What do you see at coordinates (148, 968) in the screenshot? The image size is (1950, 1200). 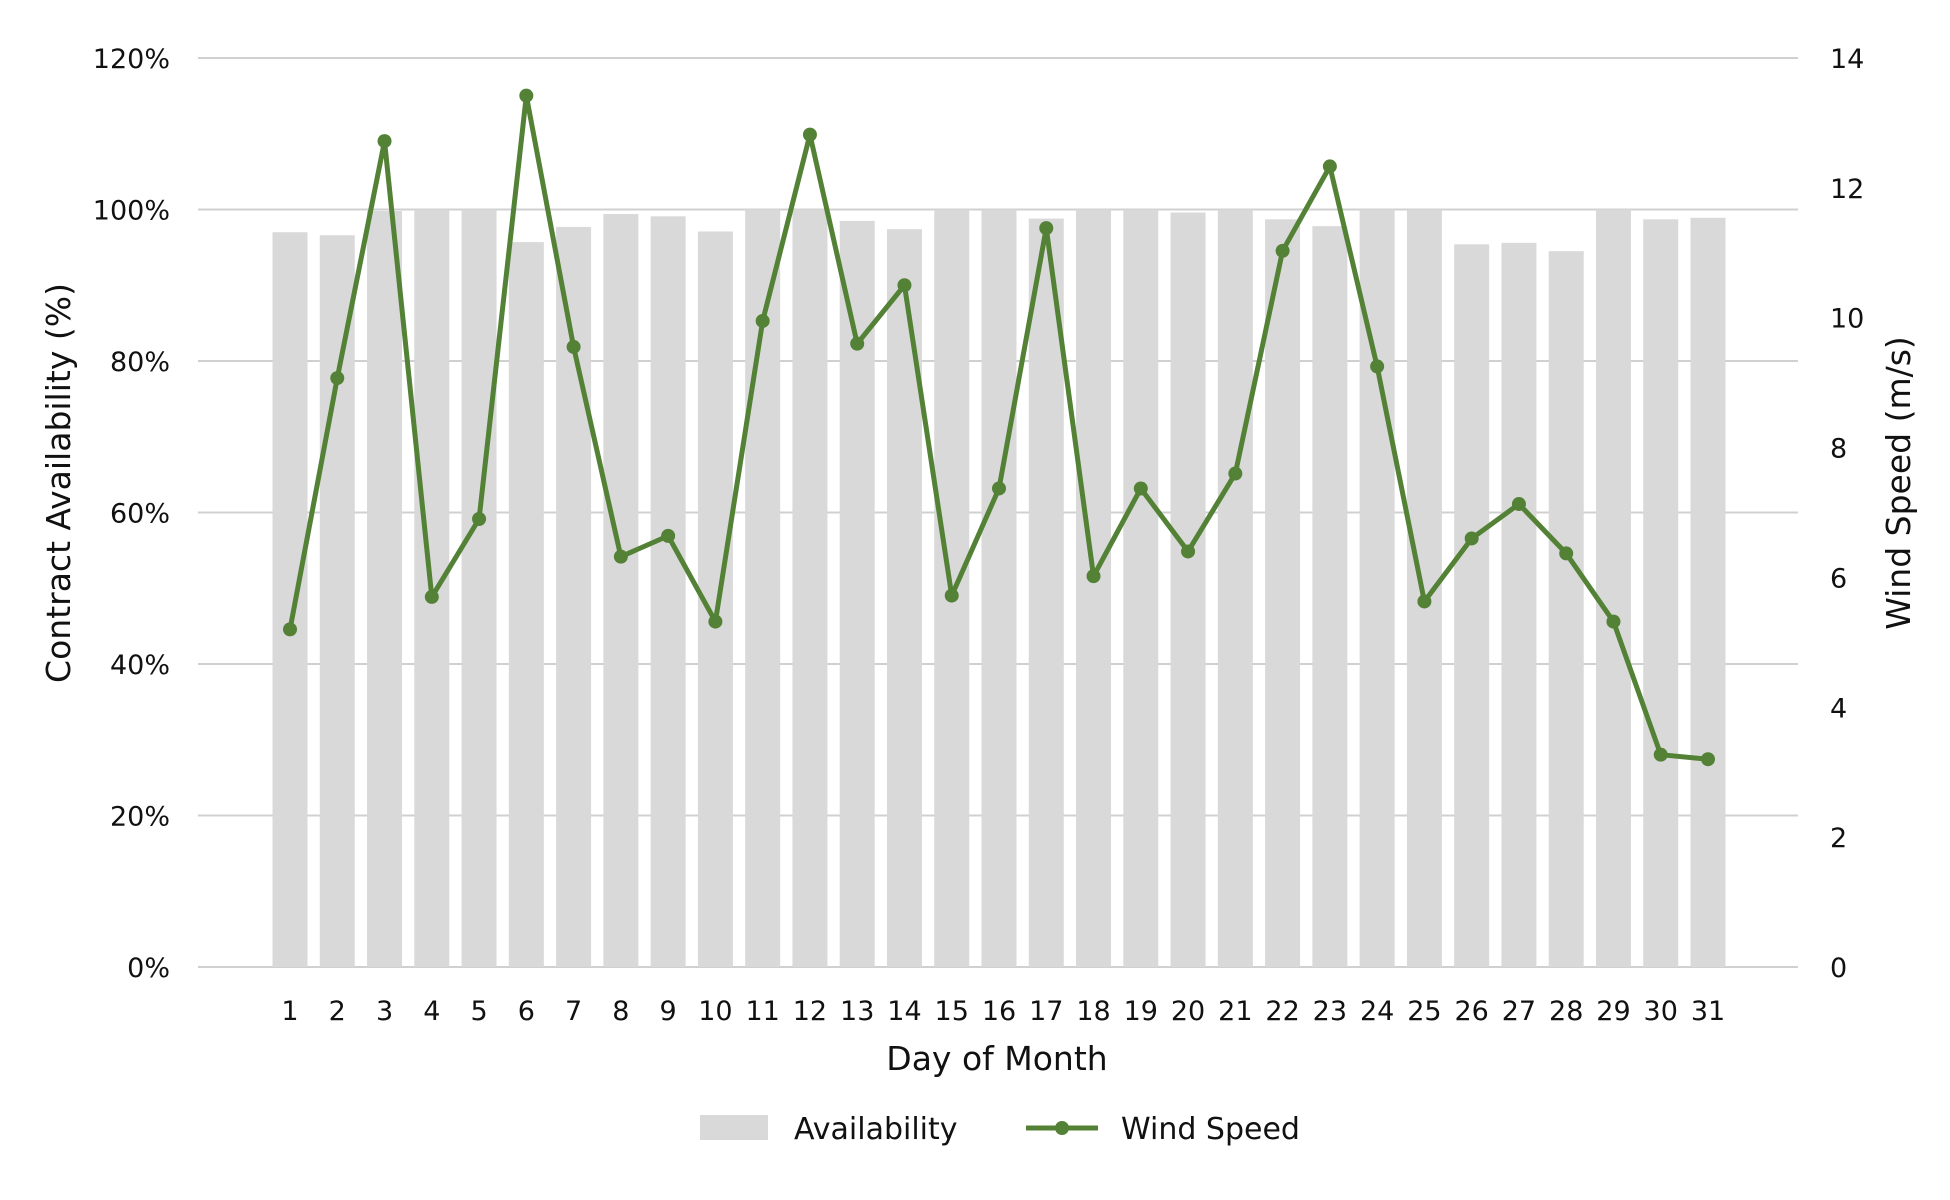 I see `left-tick-label: 0%` at bounding box center [148, 968].